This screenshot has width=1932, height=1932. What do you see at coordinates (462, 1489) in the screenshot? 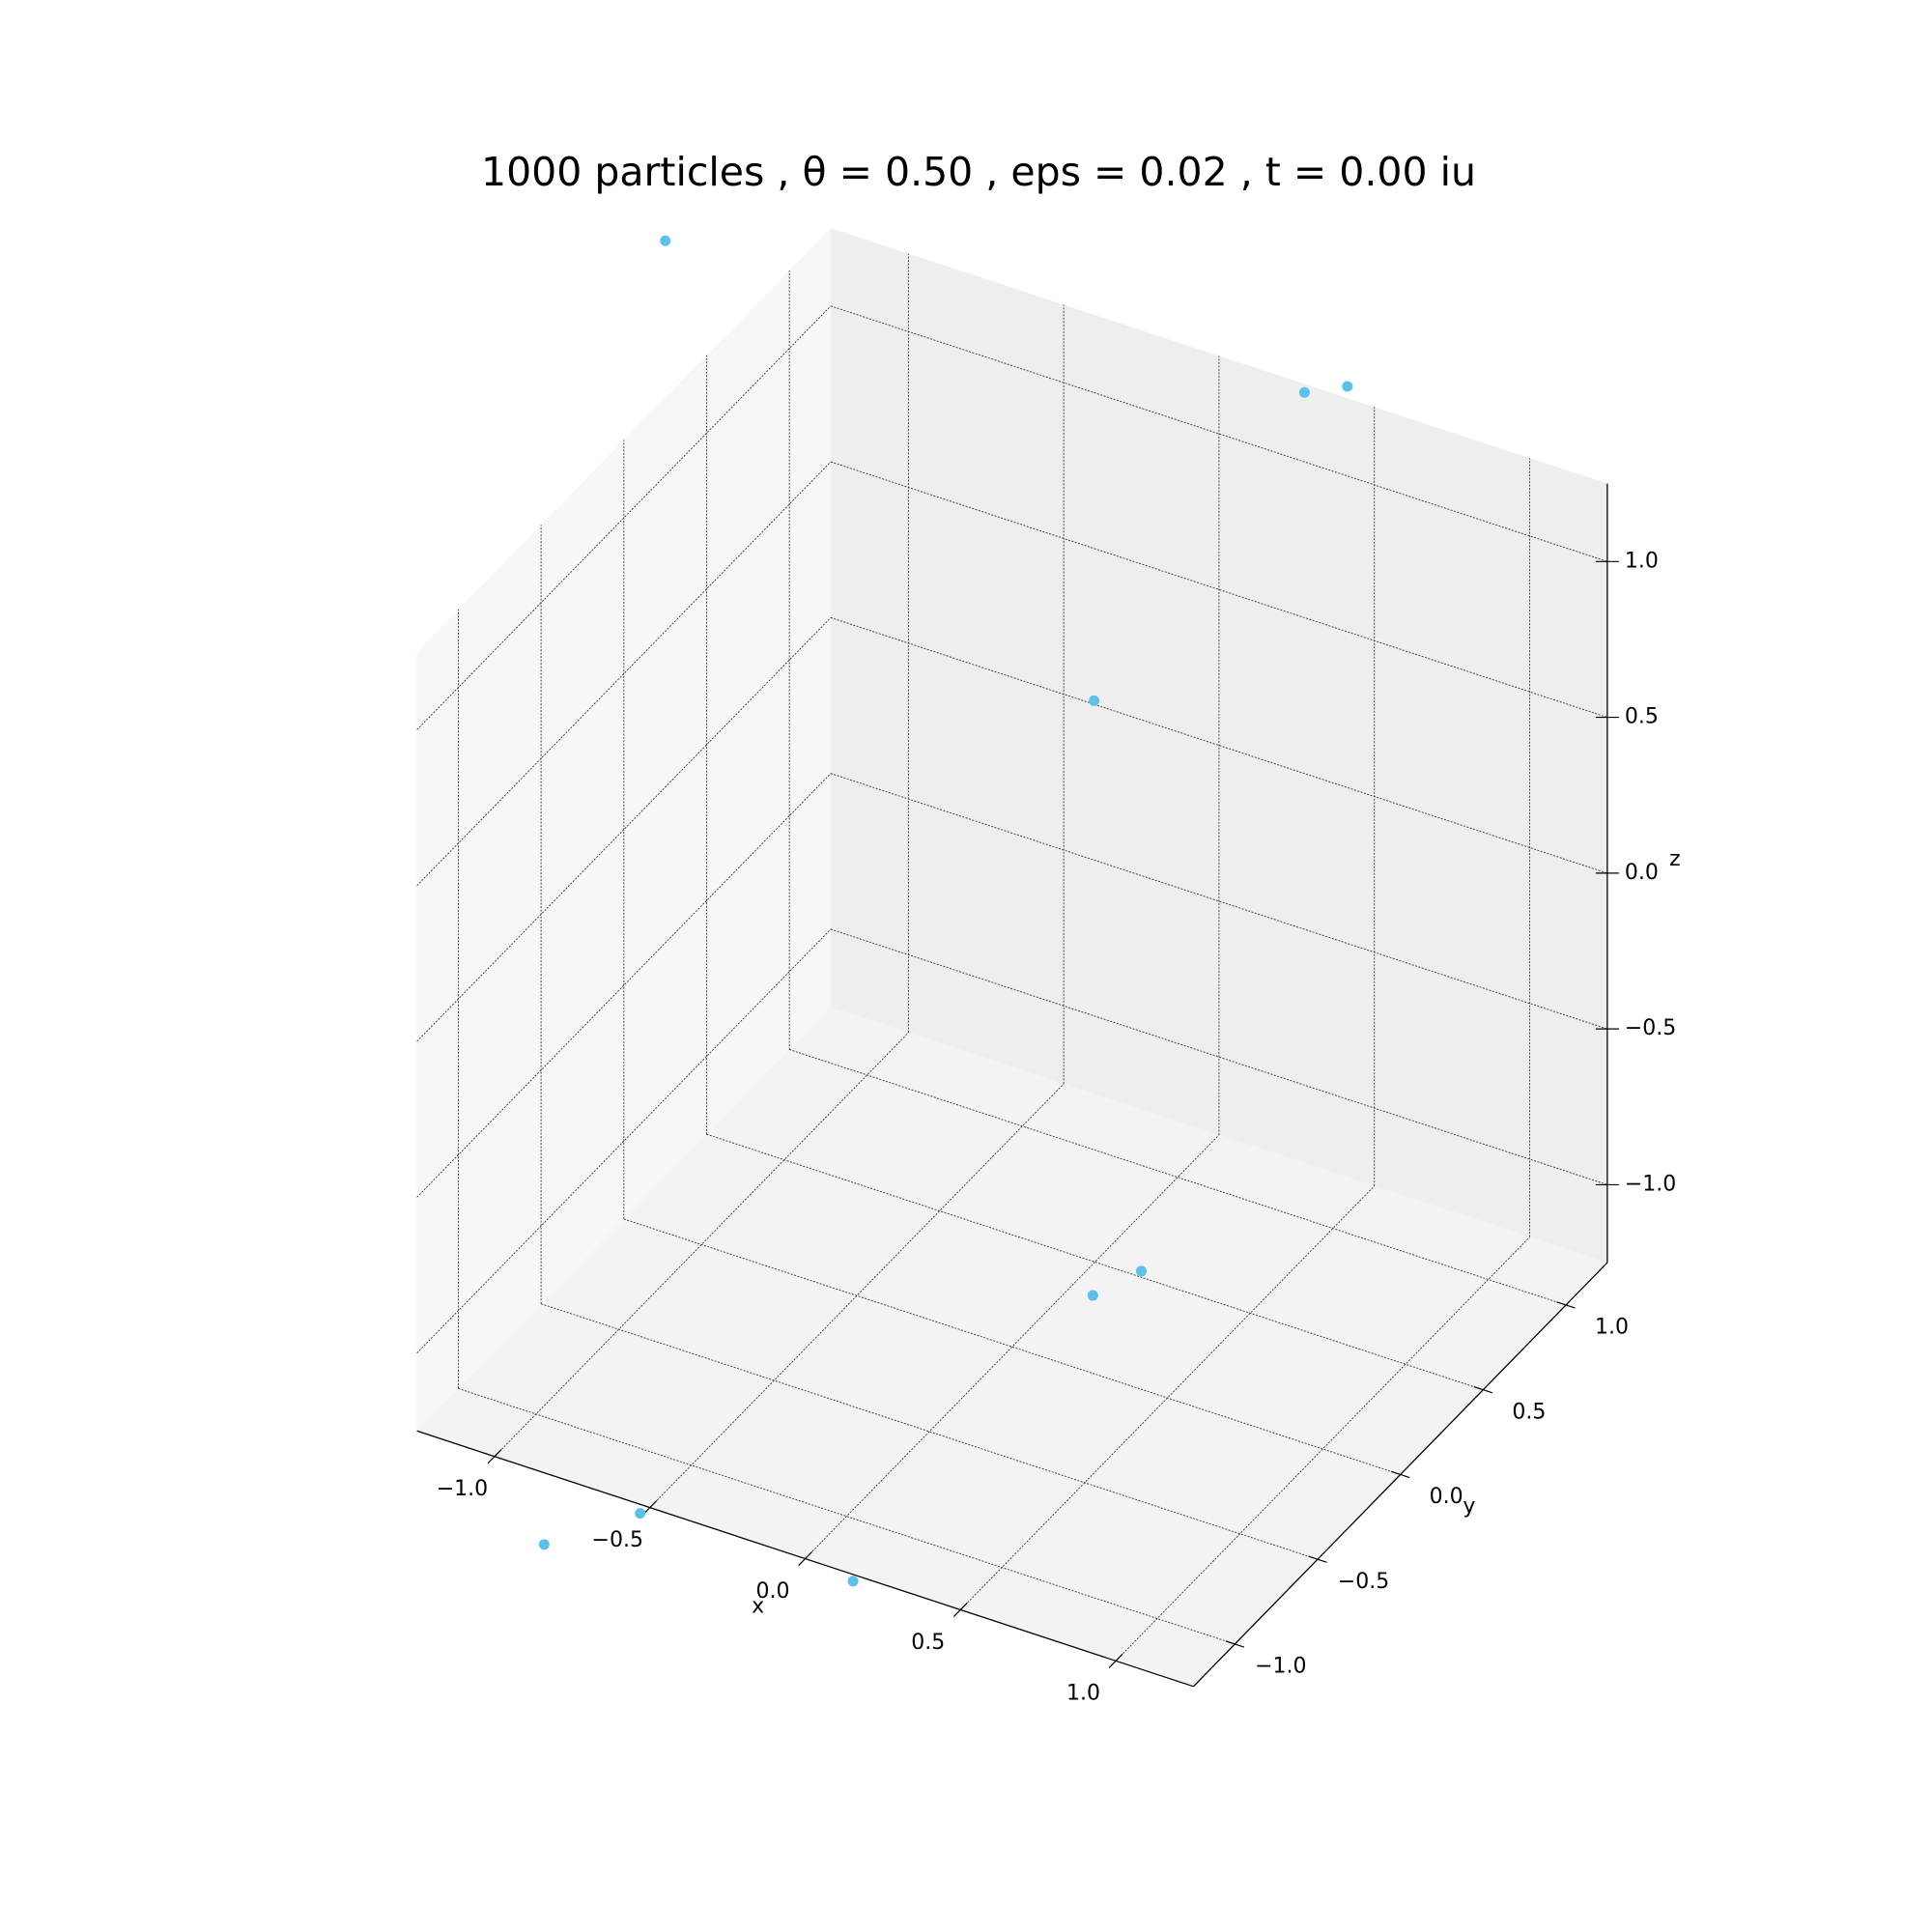
I see `x-tick-label: −1.0` at bounding box center [462, 1489].